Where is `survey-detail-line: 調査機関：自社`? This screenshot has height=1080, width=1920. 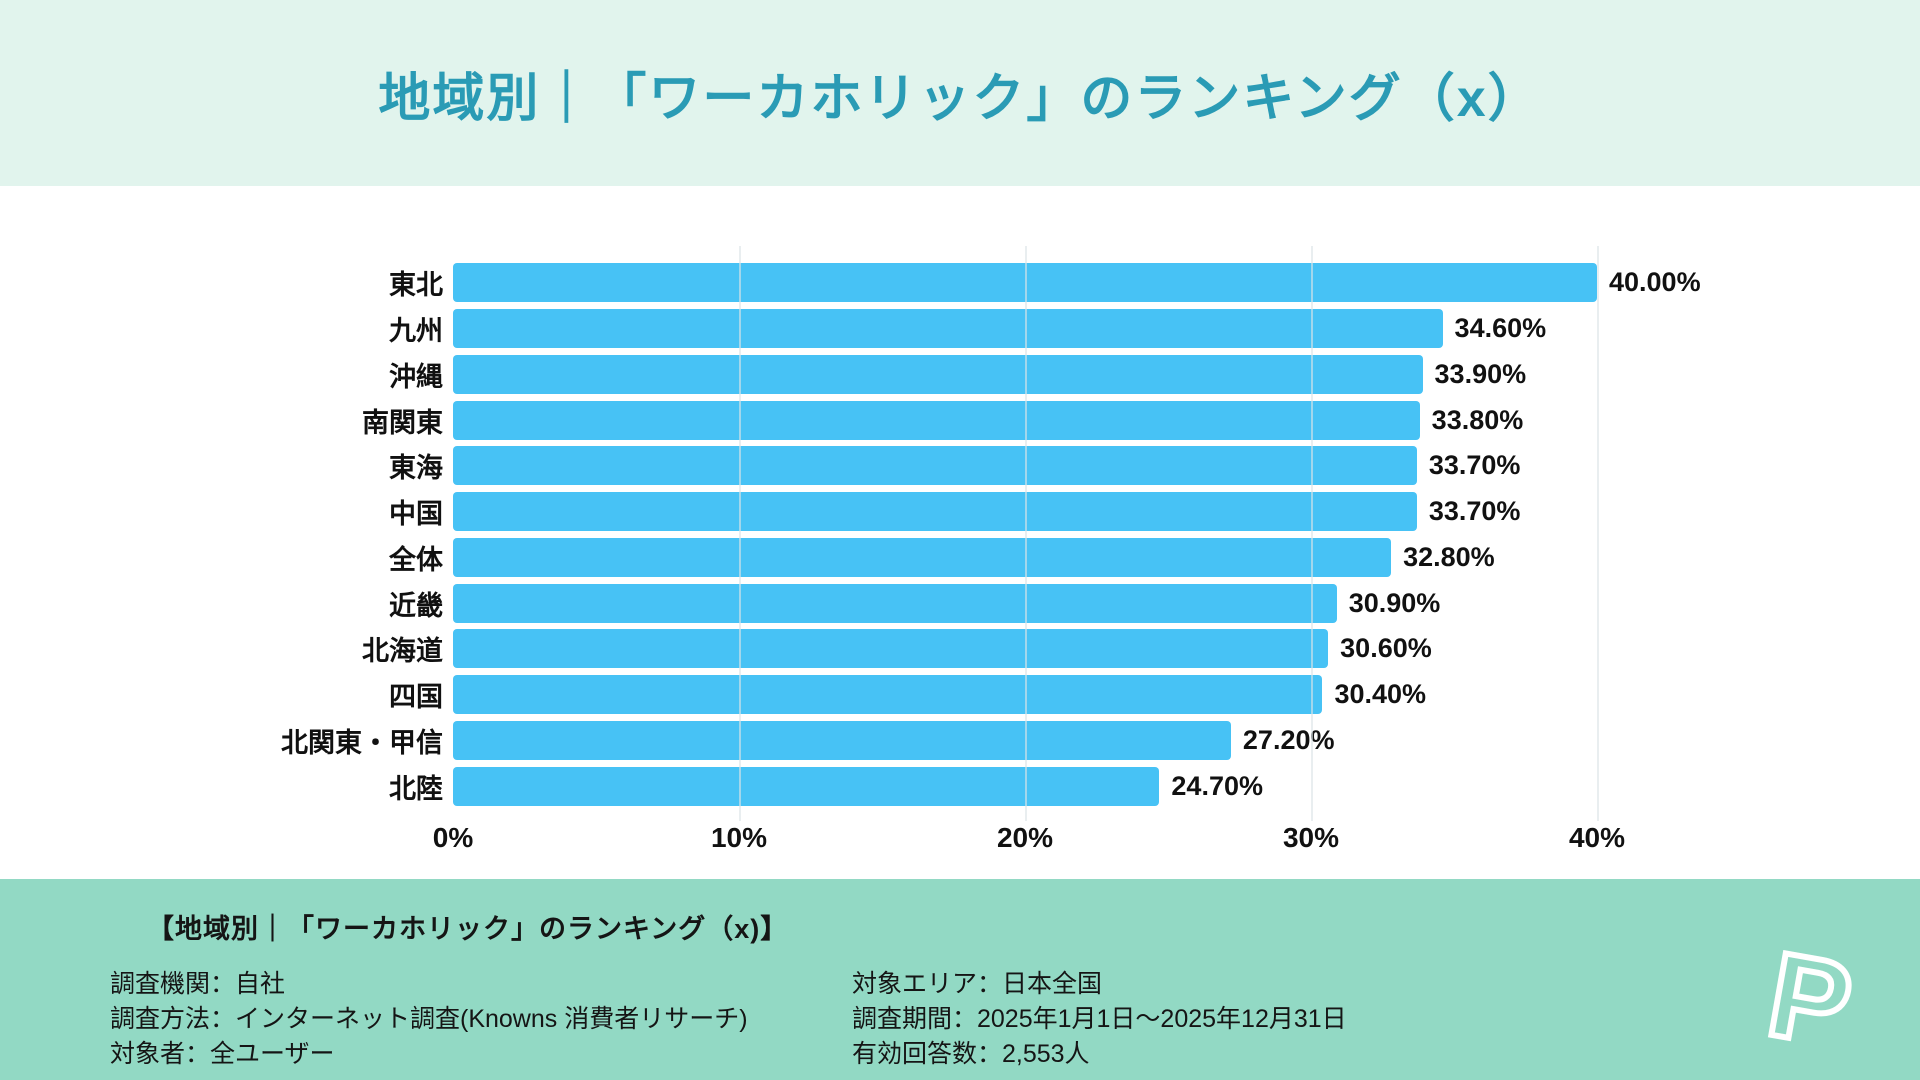
survey-detail-line: 調査機関：自社 is located at coordinates (198, 984).